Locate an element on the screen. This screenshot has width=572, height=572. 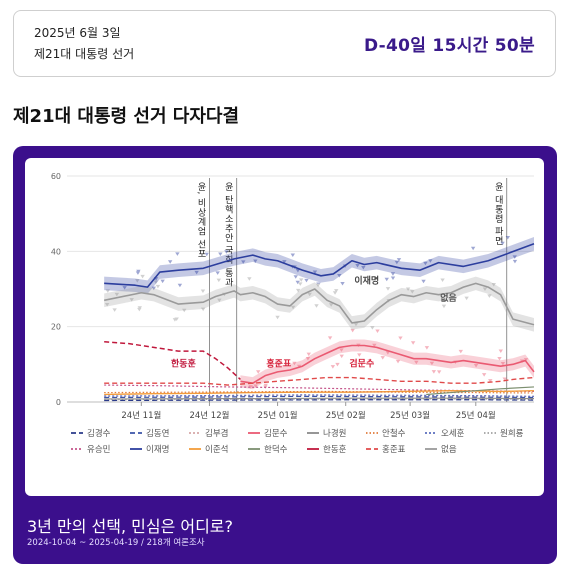
y-tick-label: 40 is located at coordinates (56, 251).